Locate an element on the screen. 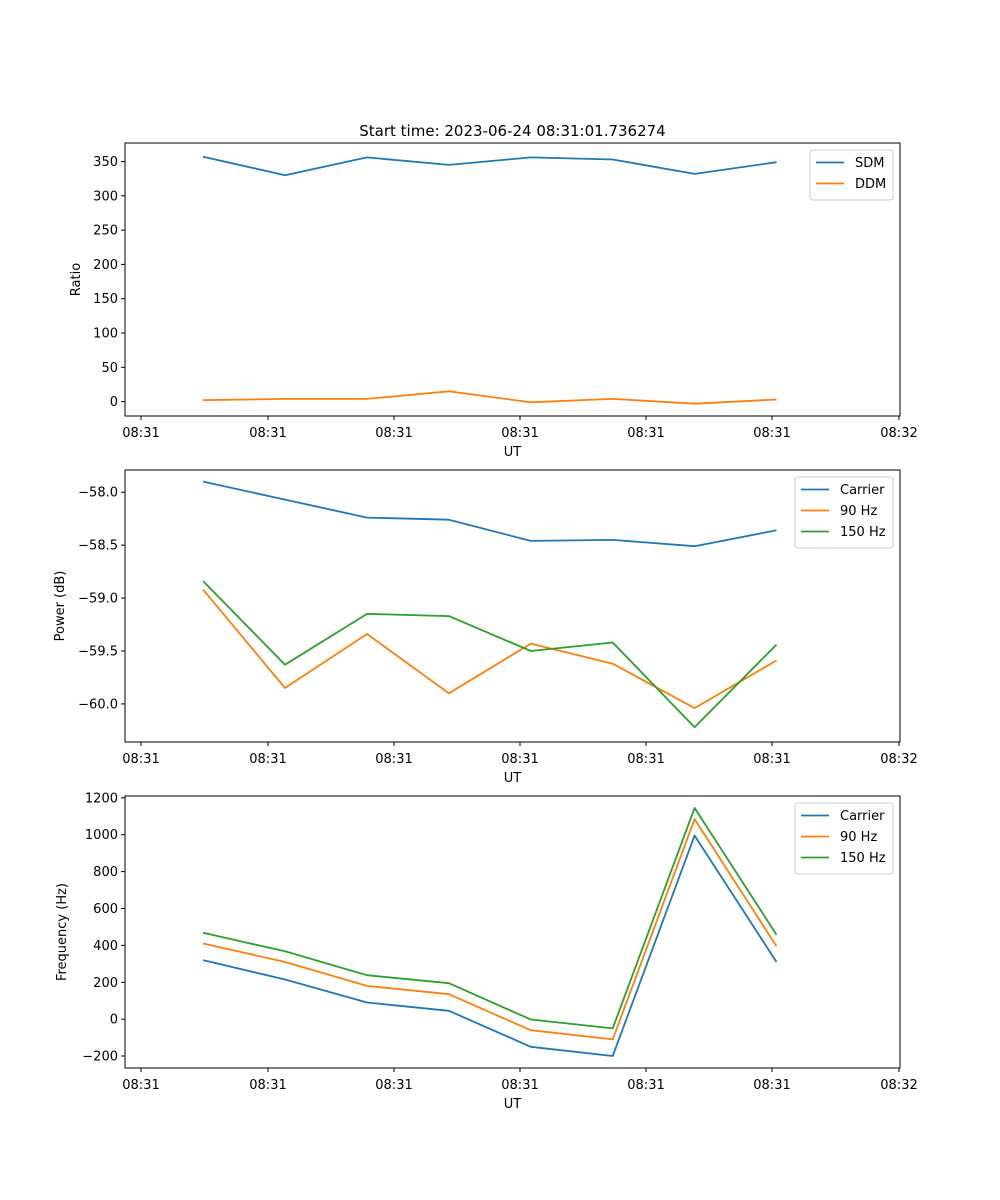 This screenshot has width=1000, height=1200. y-axis-label: Power (dB) is located at coordinates (60, 606).